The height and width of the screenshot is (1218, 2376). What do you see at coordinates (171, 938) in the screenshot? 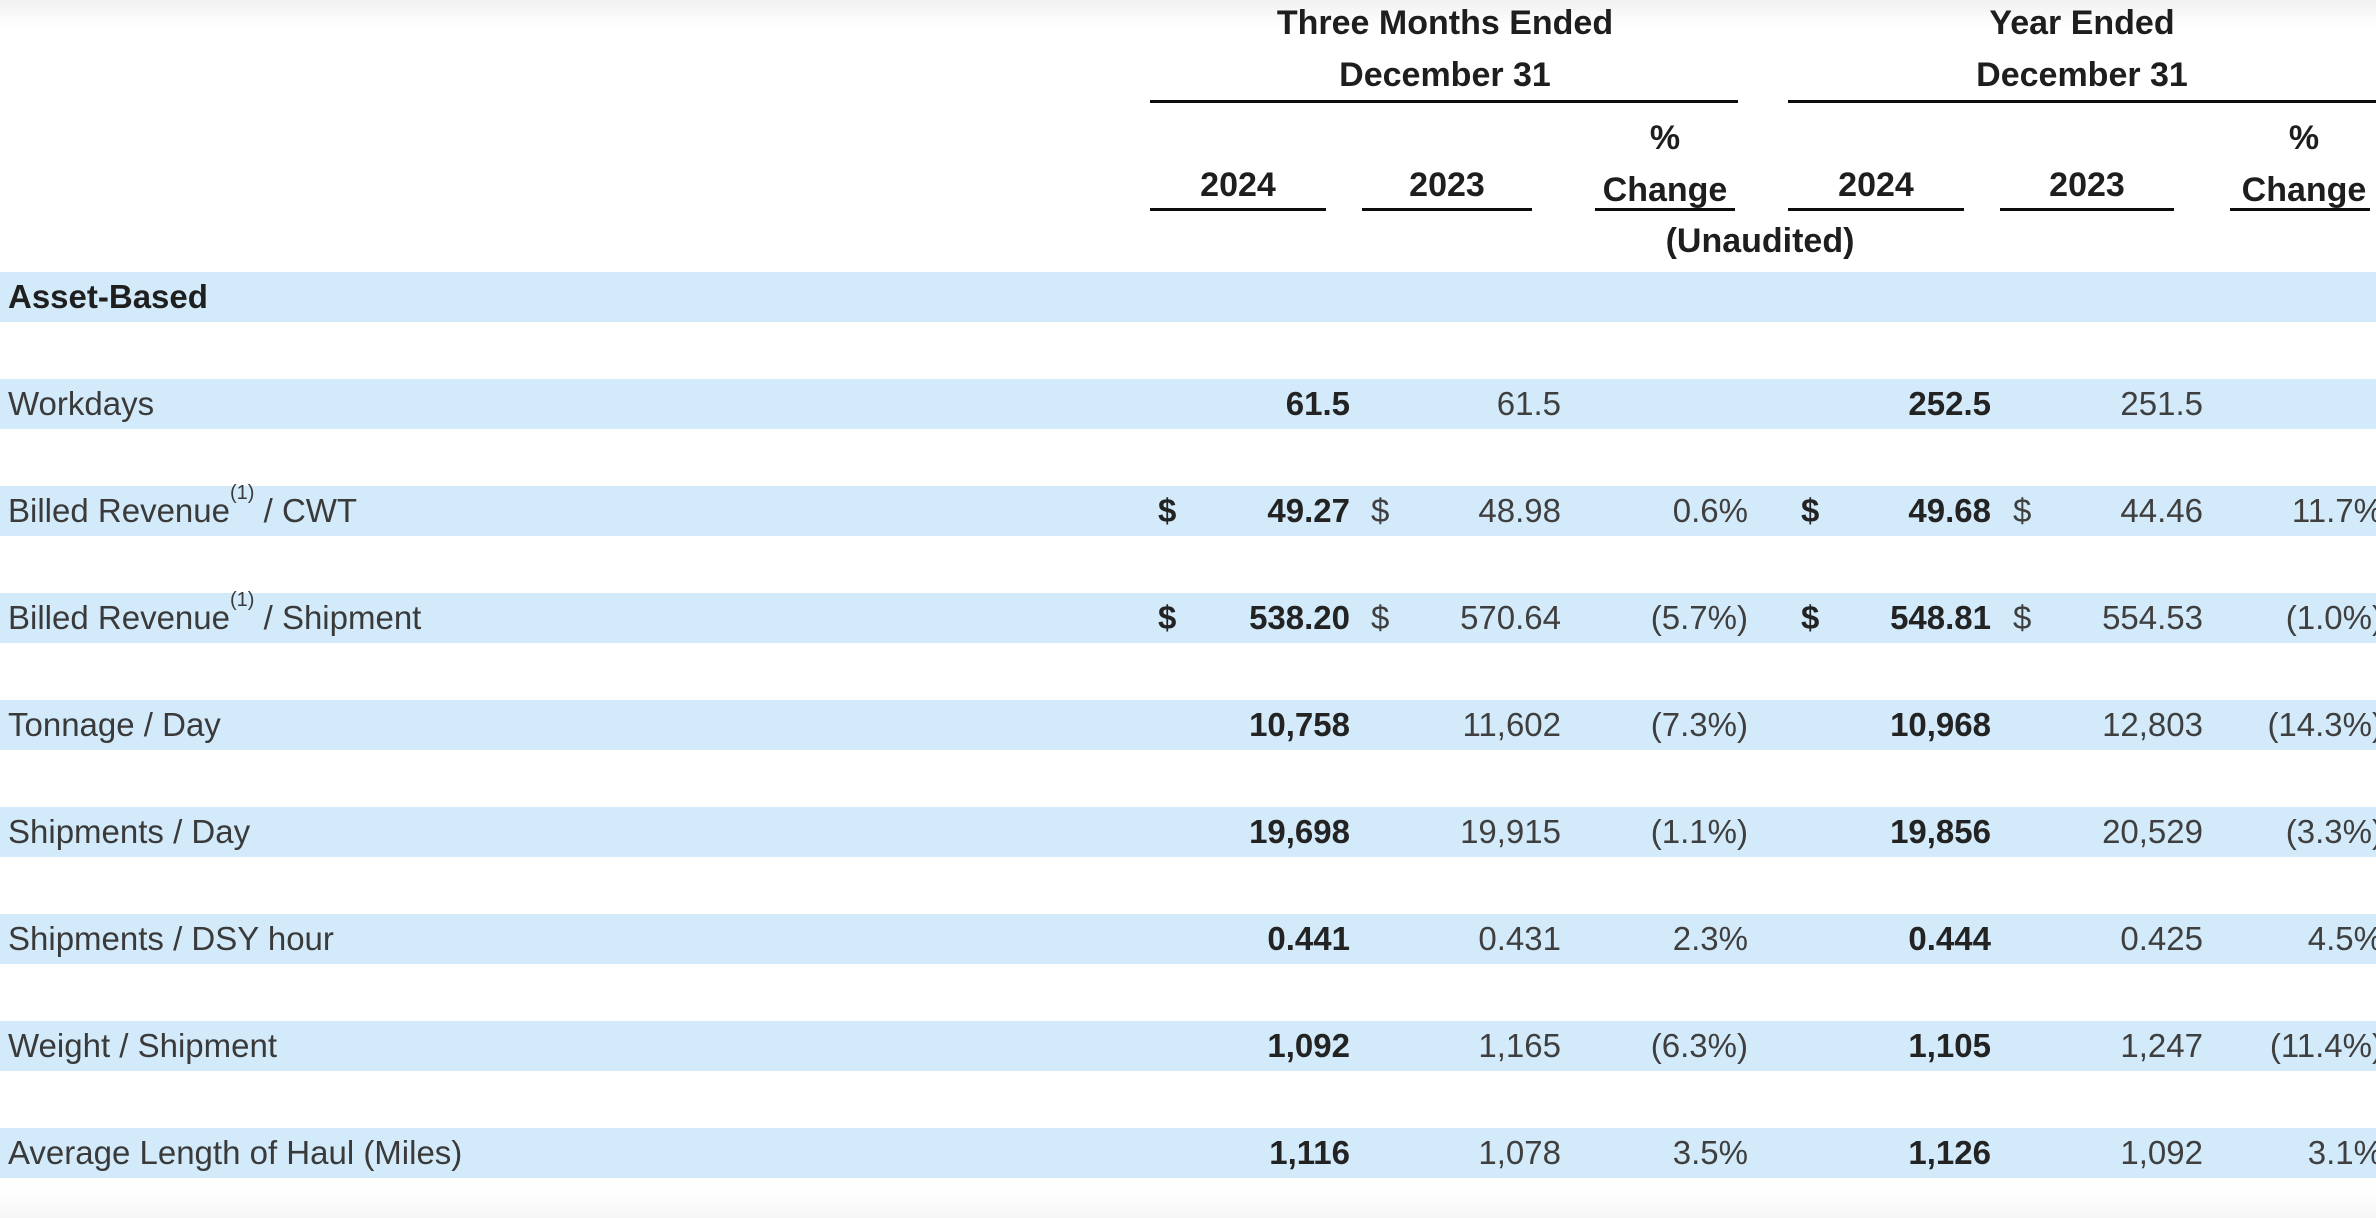
I see `row-label: Shipments / DSY hour` at bounding box center [171, 938].